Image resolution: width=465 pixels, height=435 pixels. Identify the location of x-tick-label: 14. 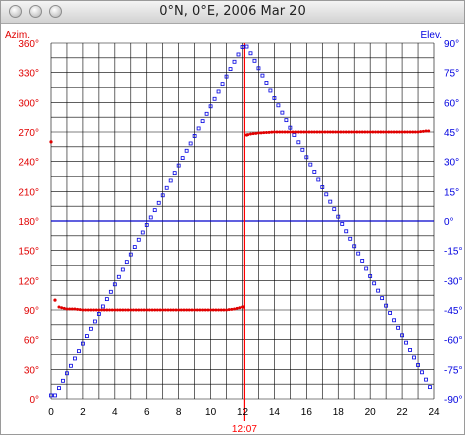
(275, 412).